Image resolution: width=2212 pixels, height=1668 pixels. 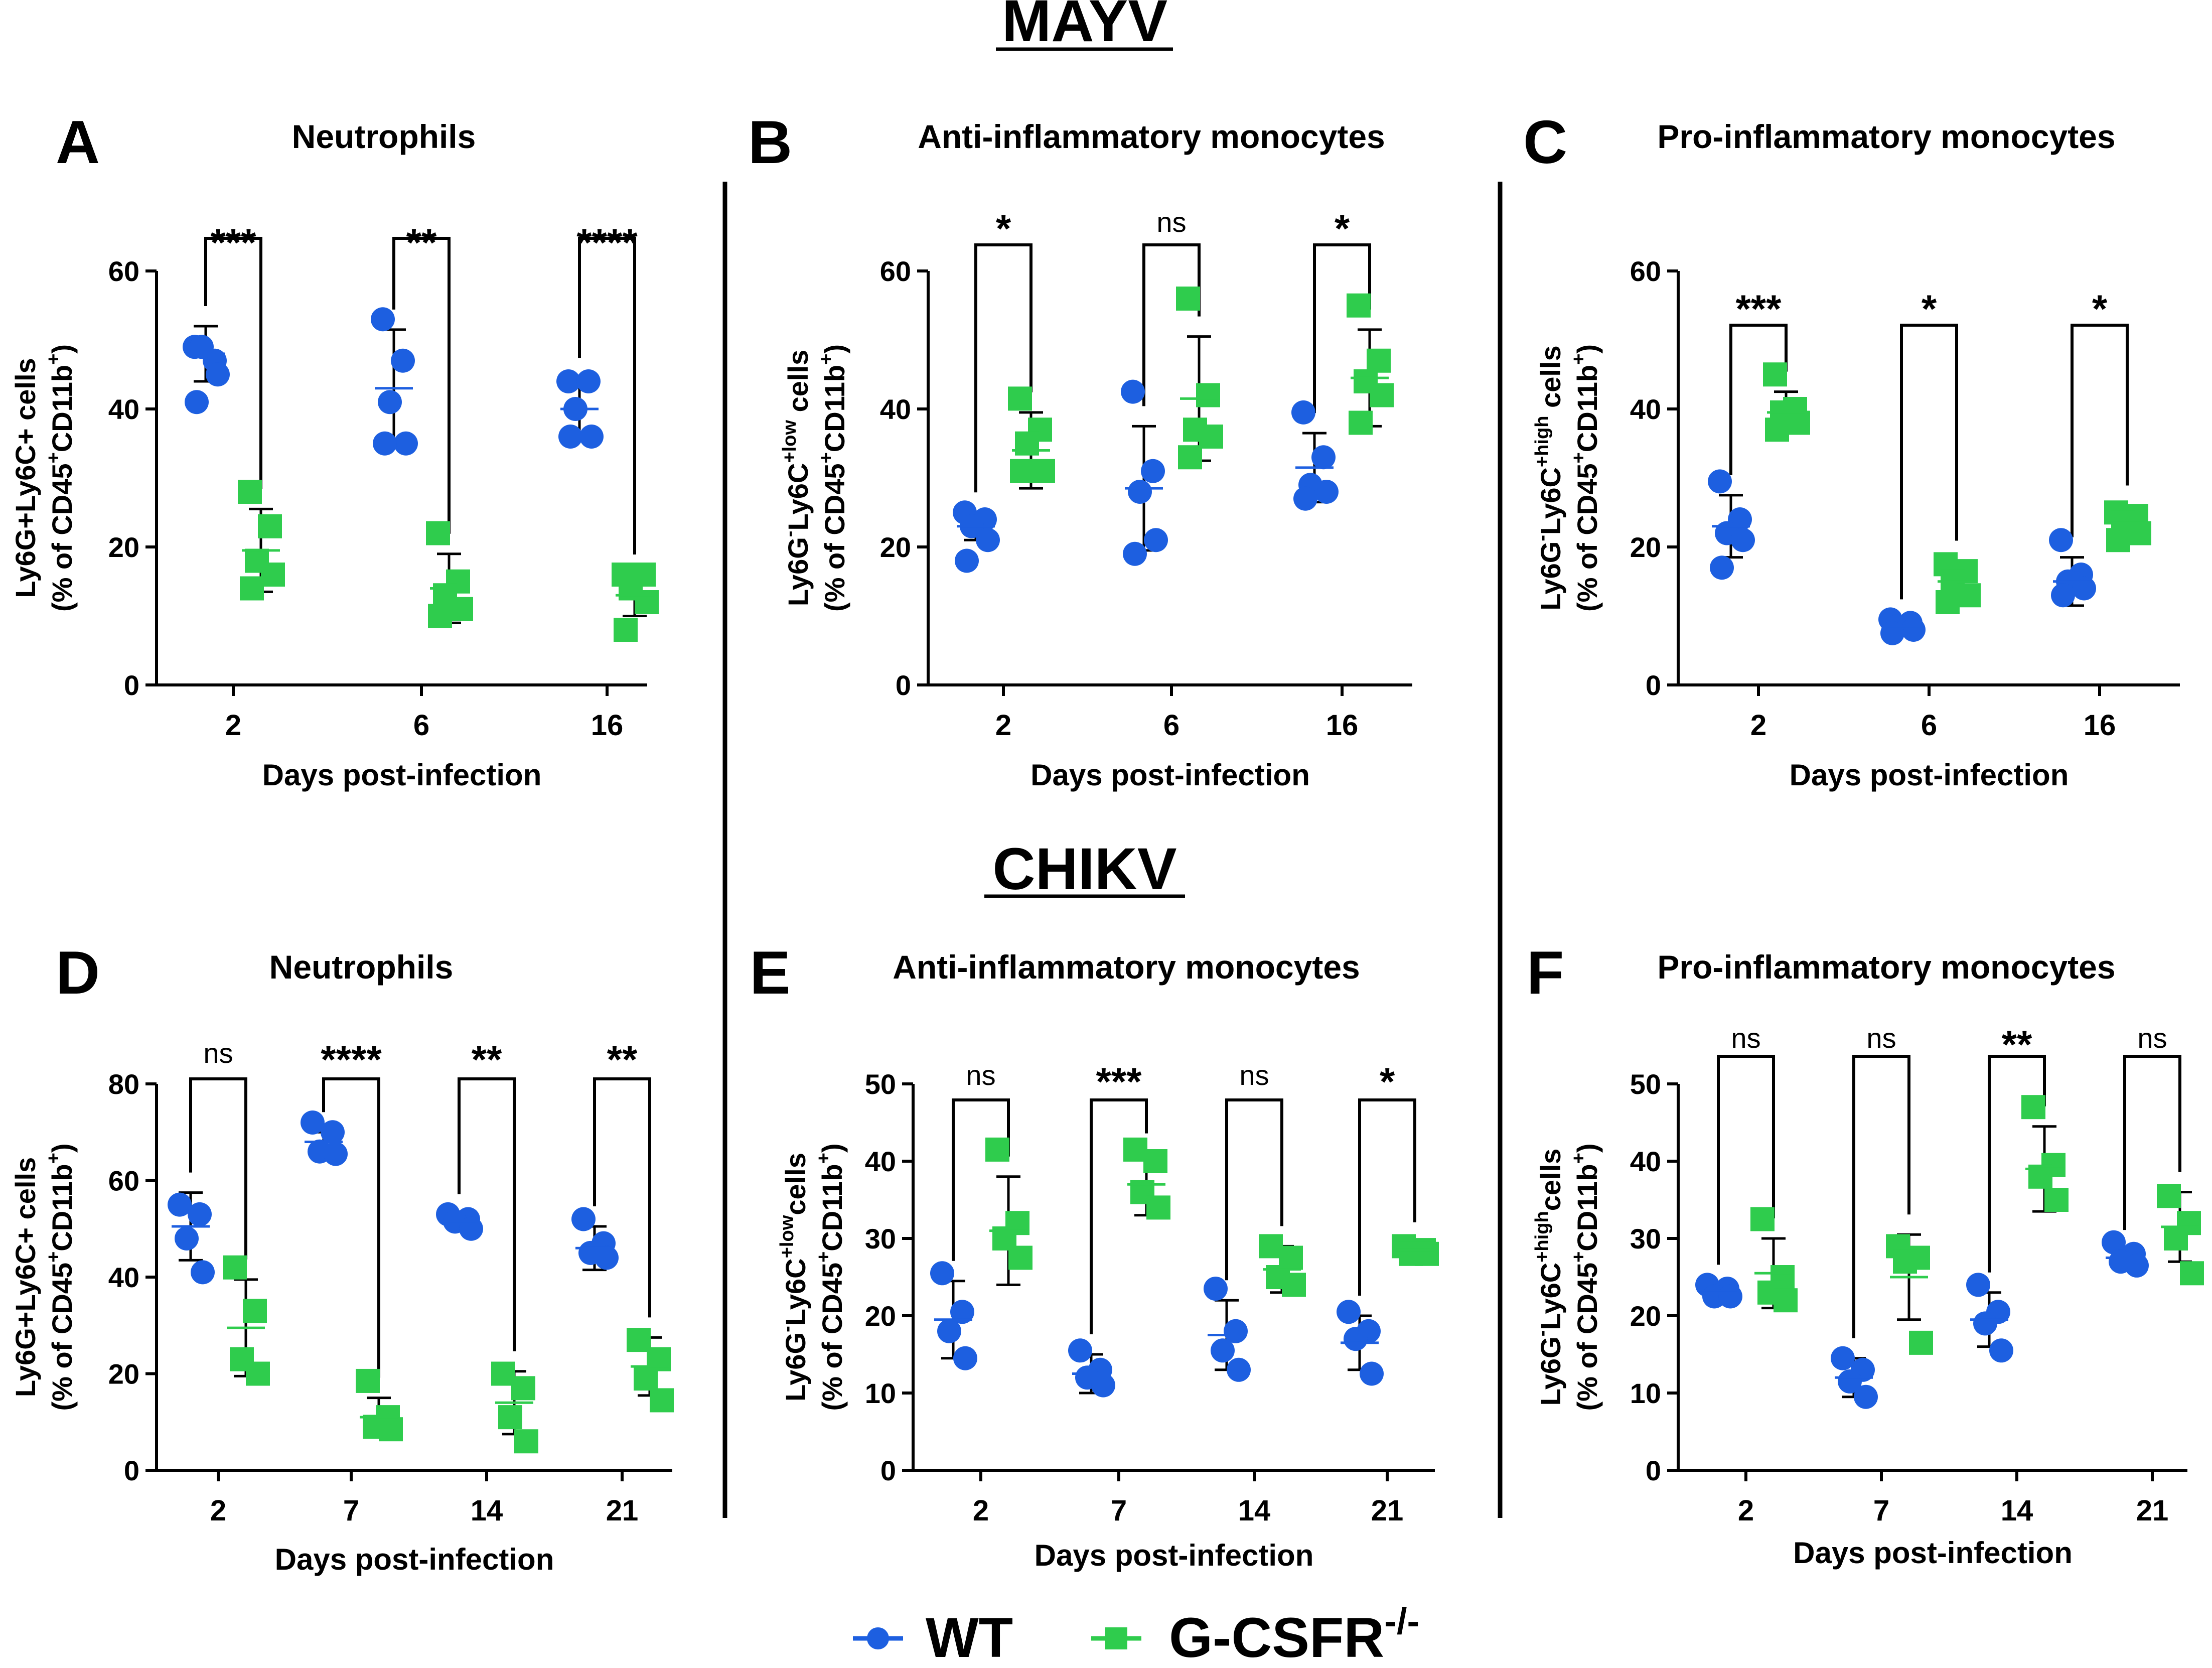 I want to click on panel-d-xtick-label: 2, so click(x=218, y=1510).